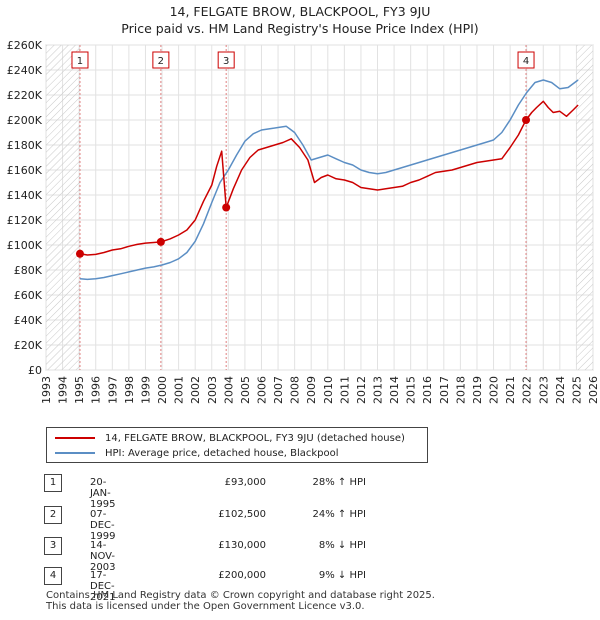 This screenshot has width=600, height=620. I want to click on transaction-marker-label: 3, so click(226, 61).